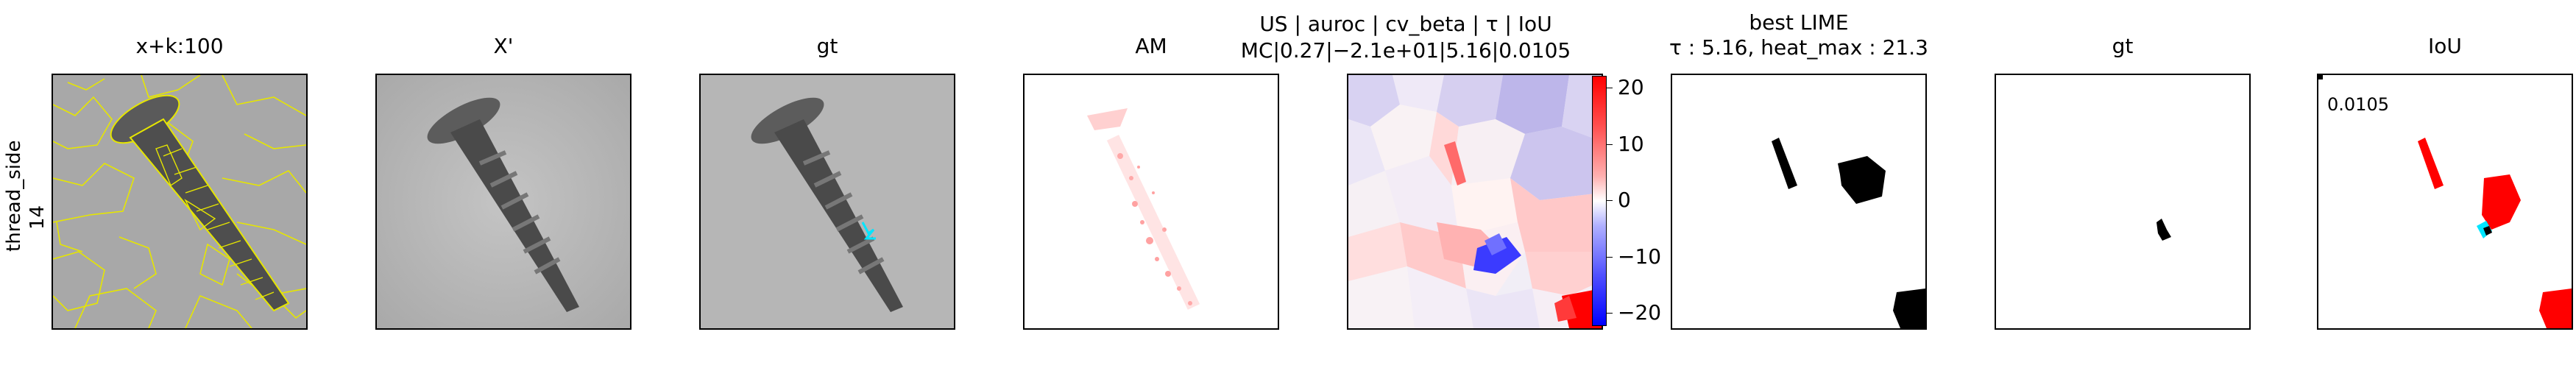 This screenshot has height=368, width=2576. What do you see at coordinates (1599, 201) in the screenshot?
I see `colorbar` at bounding box center [1599, 201].